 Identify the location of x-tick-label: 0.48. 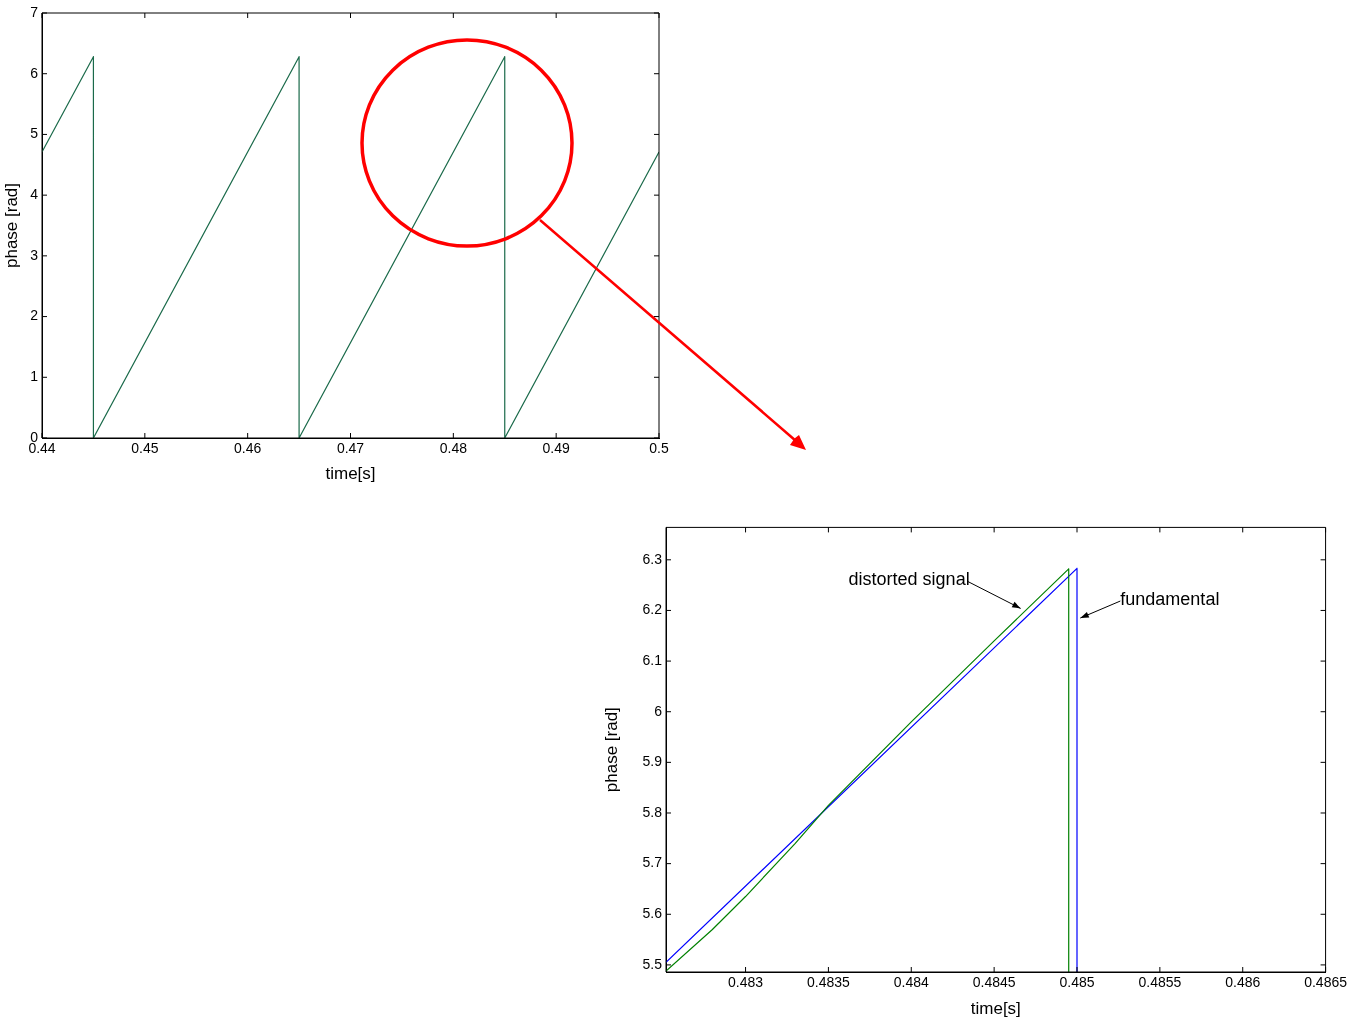
(453, 448).